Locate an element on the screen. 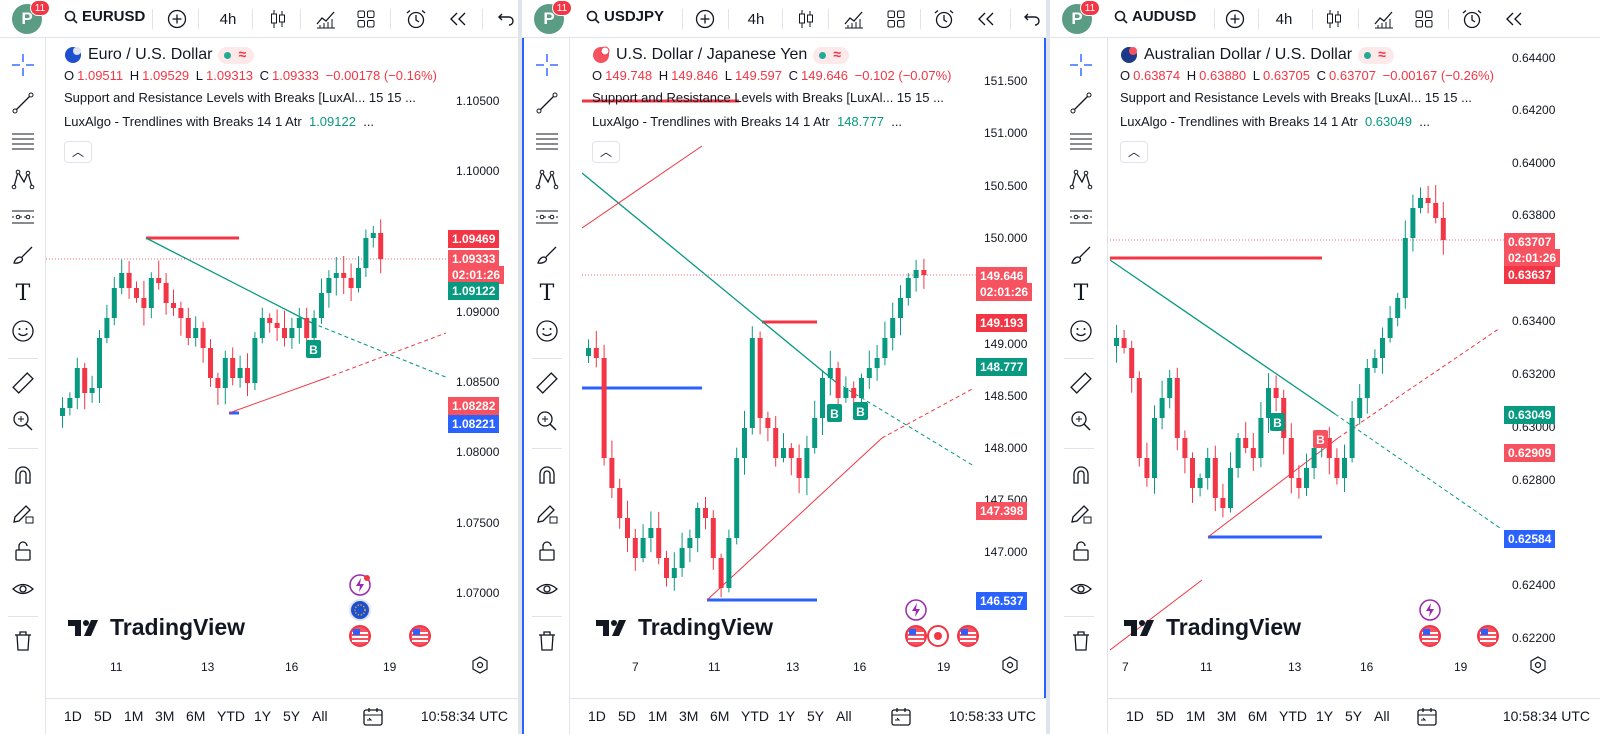 Image resolution: width=1600 pixels, height=734 pixels. symbol-title-row: Euro / U.S. Dollar is located at coordinates (252, 55).